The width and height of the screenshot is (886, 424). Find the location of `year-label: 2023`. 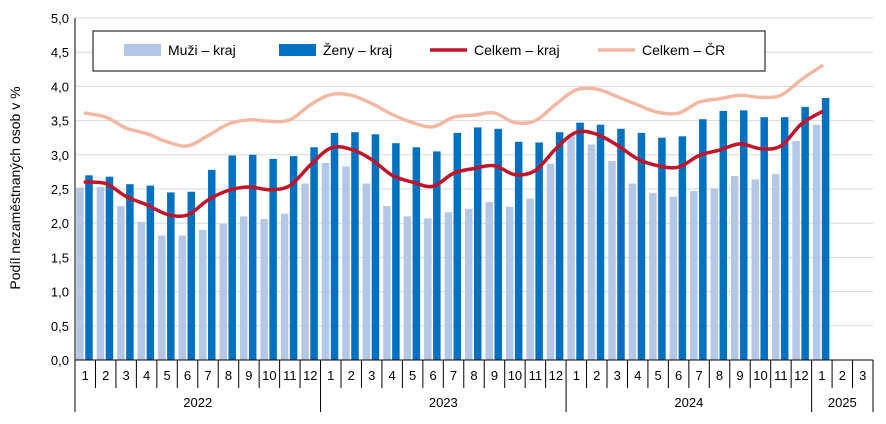

year-label: 2023 is located at coordinates (443, 402).